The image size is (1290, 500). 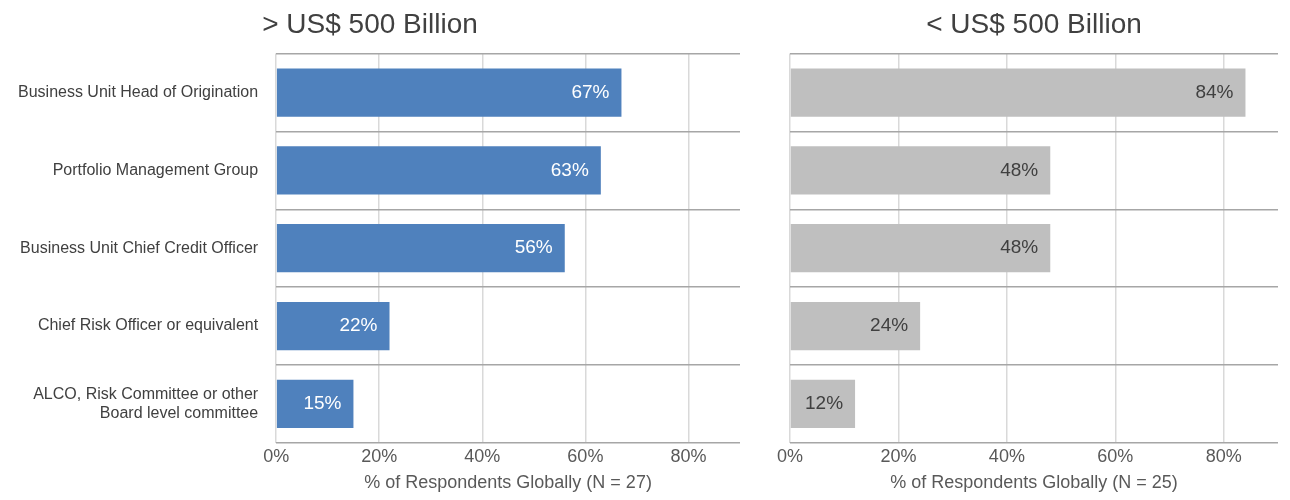 I want to click on data-label: 24%, so click(x=889, y=325).